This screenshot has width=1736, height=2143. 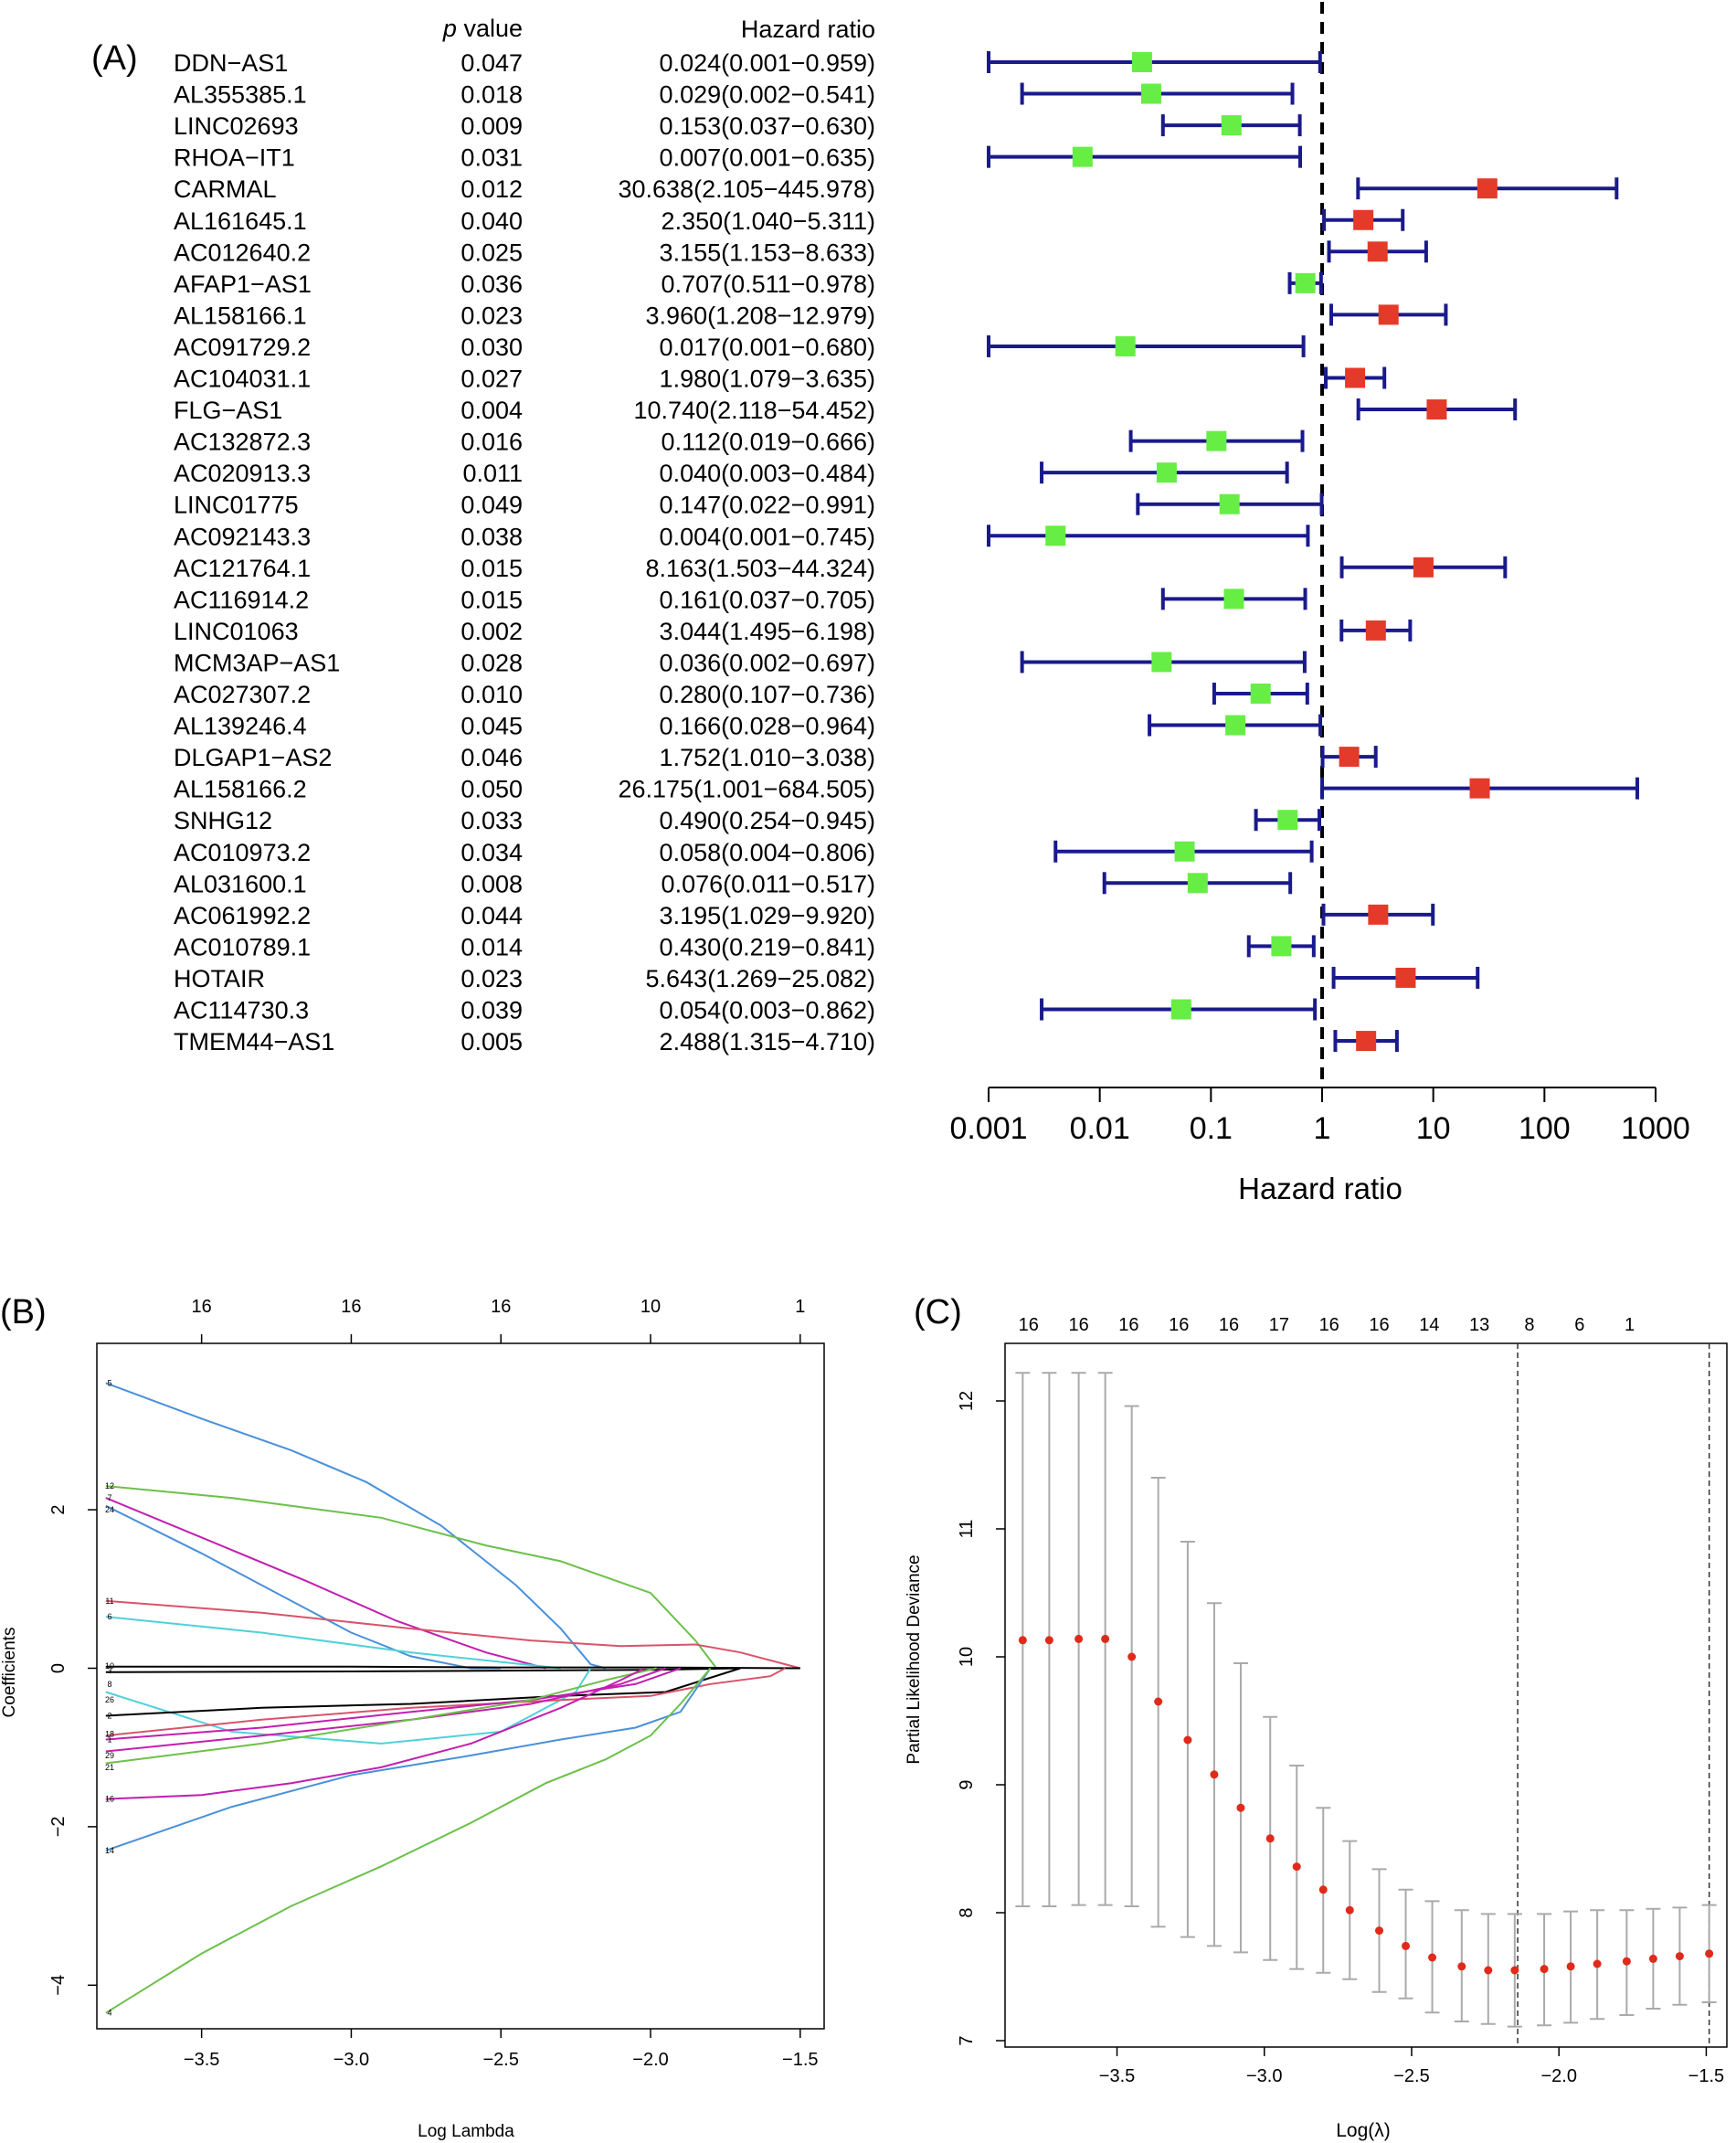 What do you see at coordinates (1630, 1325) in the screenshot?
I see `cv-top-count-label: 1` at bounding box center [1630, 1325].